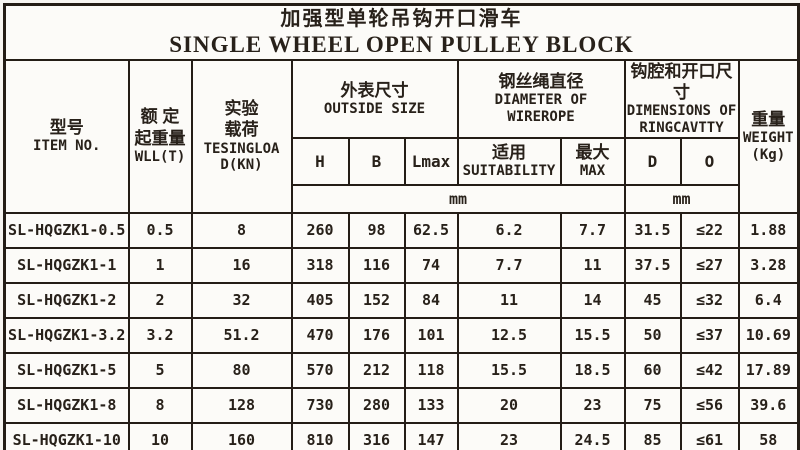  What do you see at coordinates (160, 230) in the screenshot?
I see `wll-cell: 0.5` at bounding box center [160, 230].